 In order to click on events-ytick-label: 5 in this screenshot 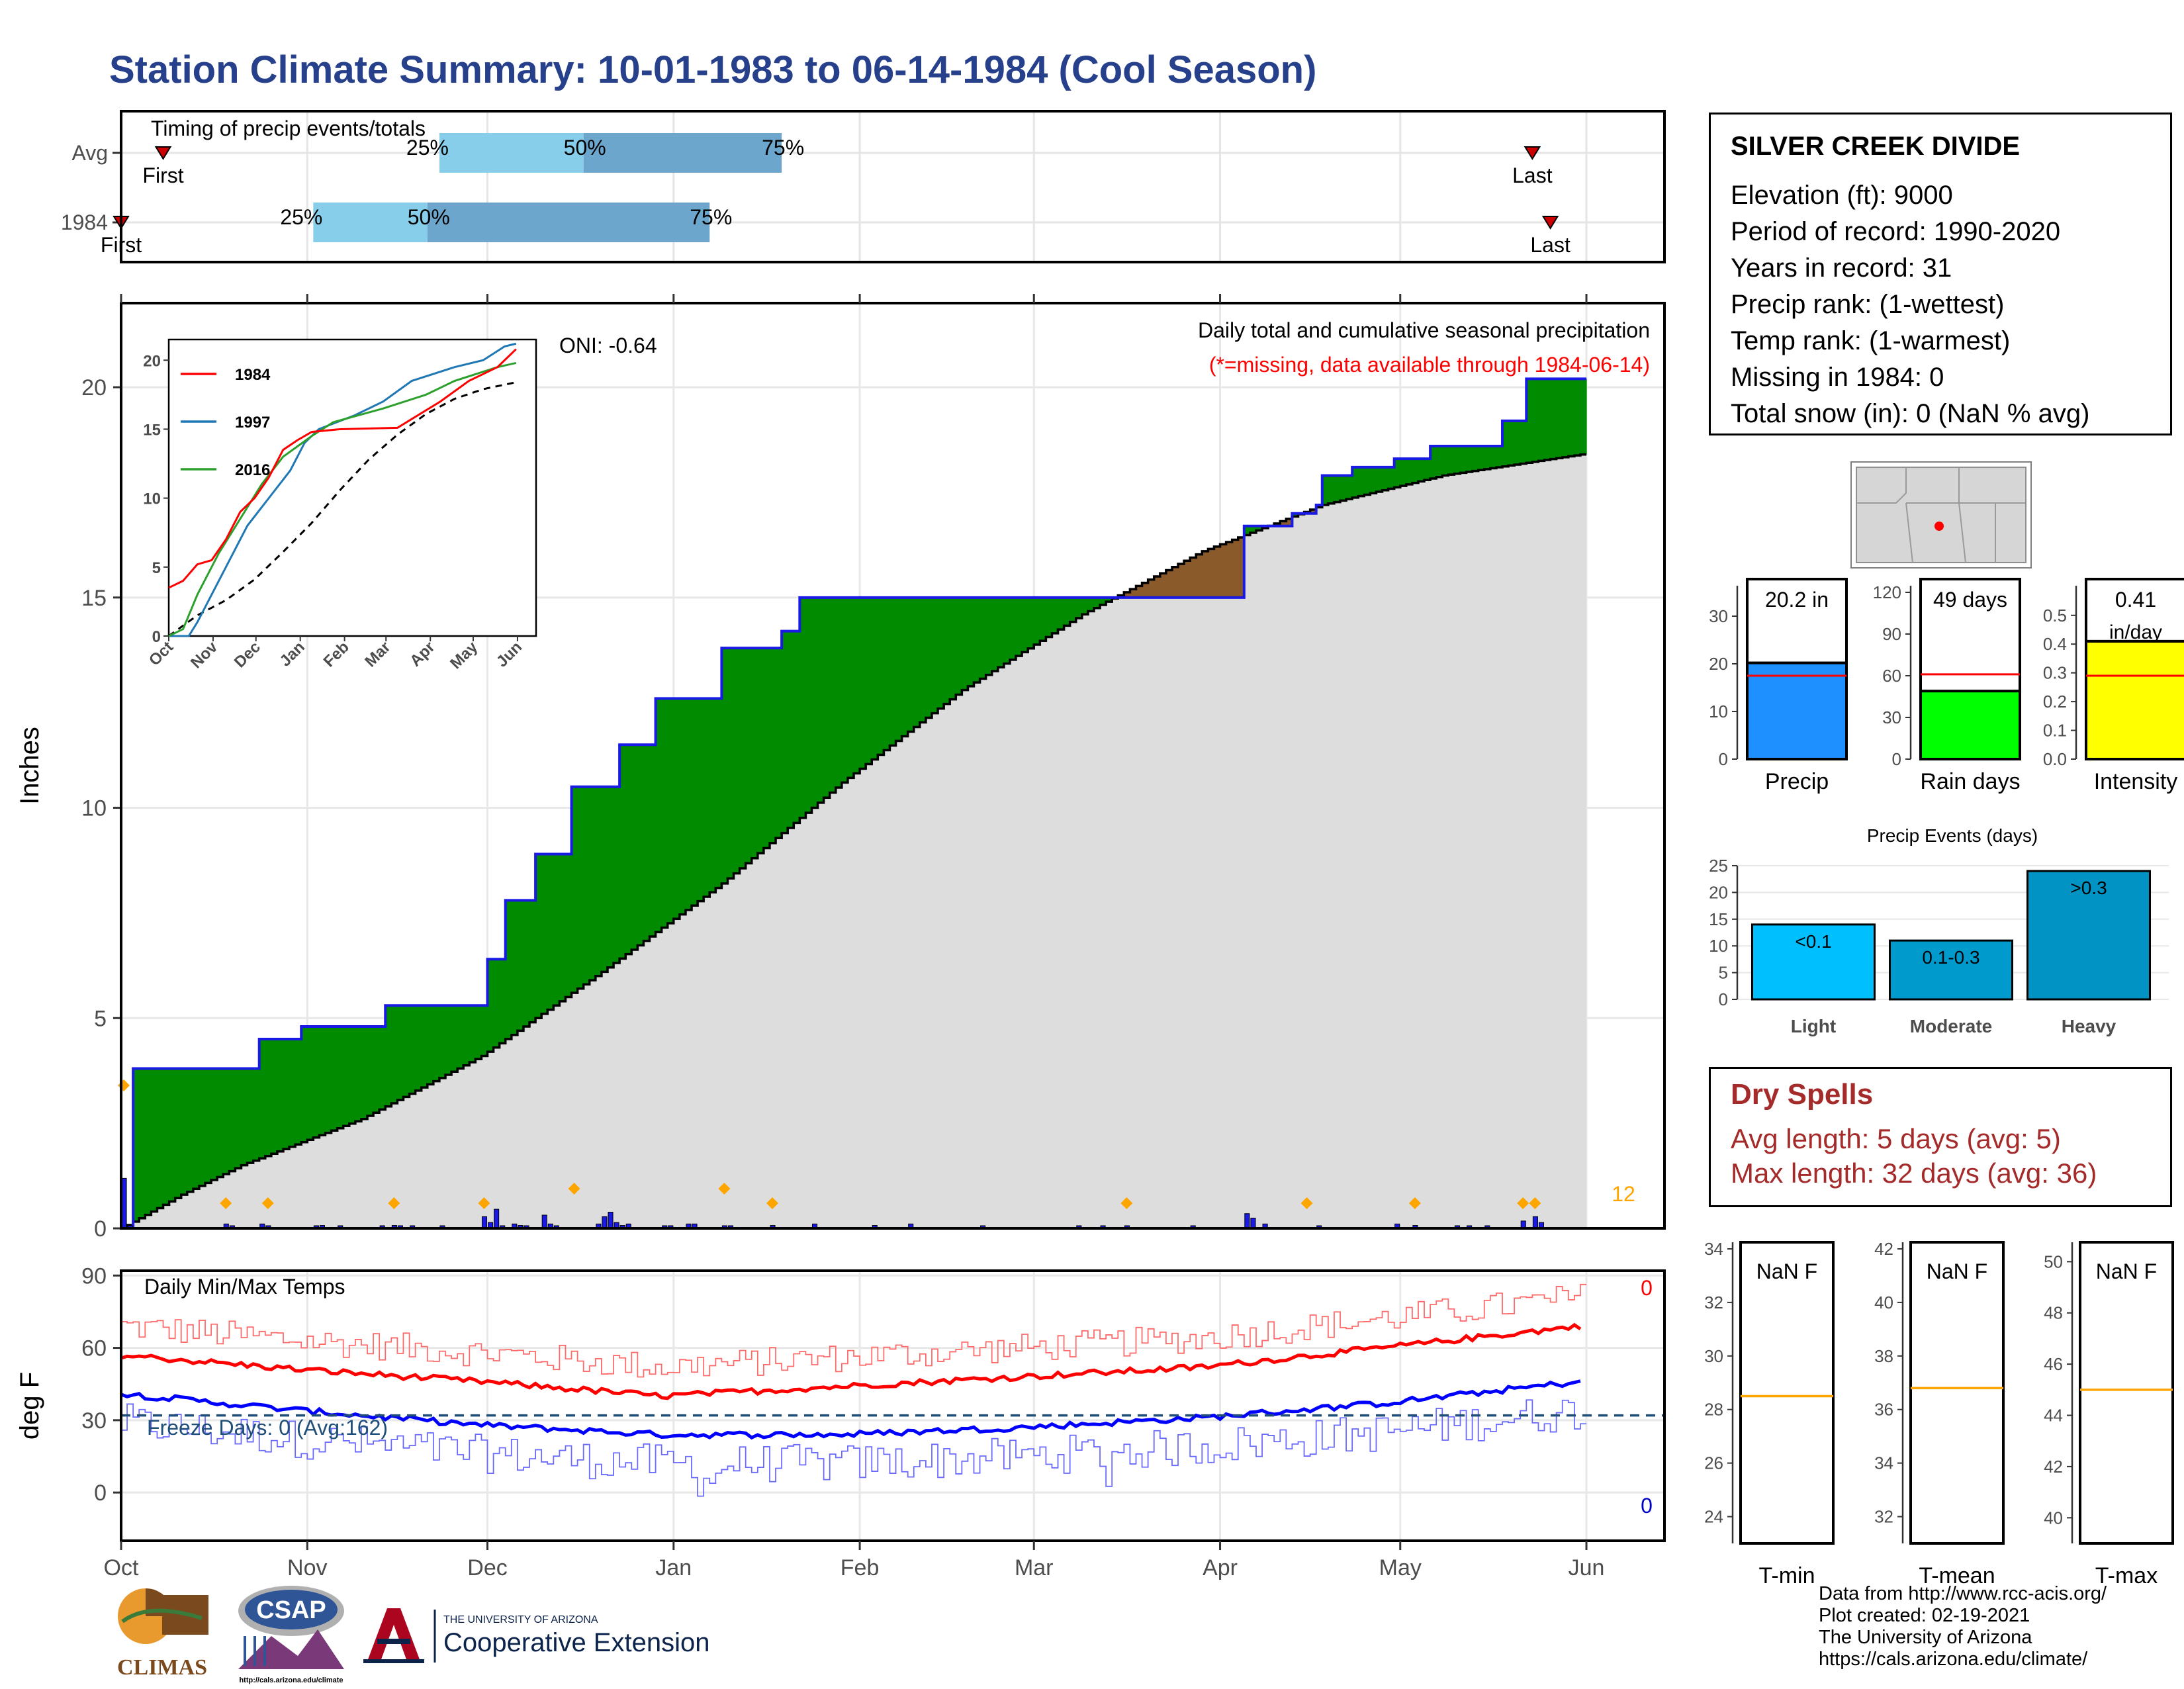, I will do `click(1723, 973)`.